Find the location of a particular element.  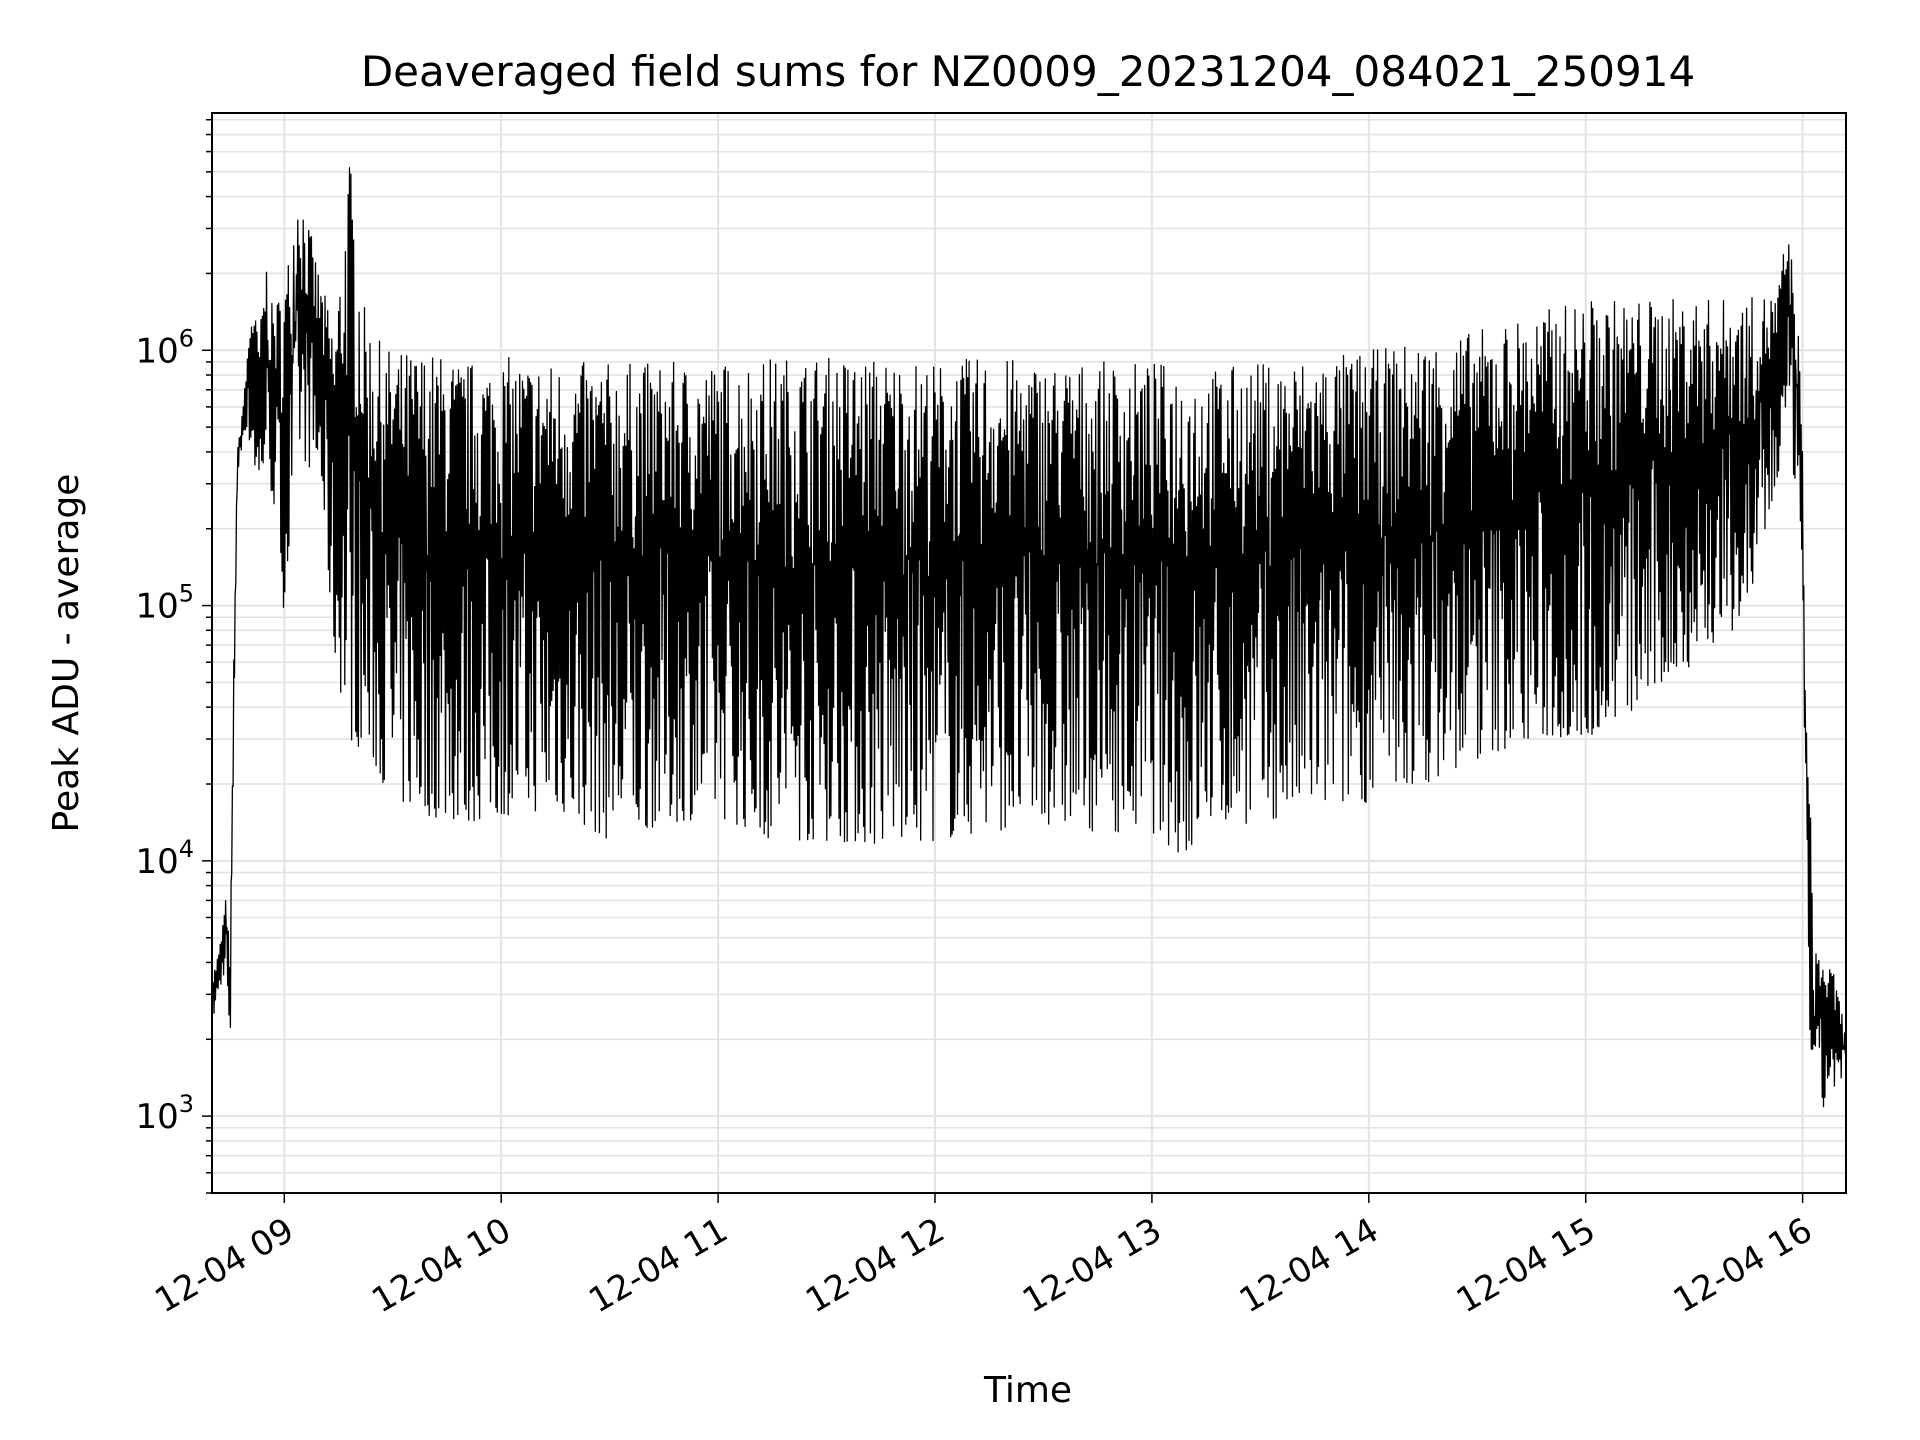

y-tick-label: 10⁴ is located at coordinates (164, 858).